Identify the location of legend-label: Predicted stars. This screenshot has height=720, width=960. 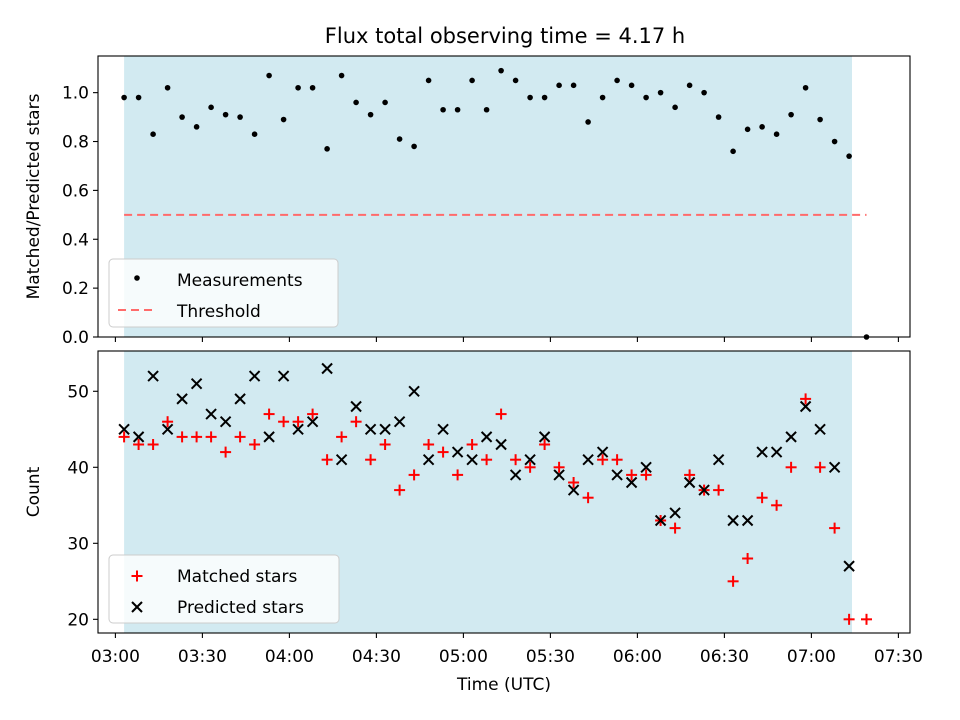
(240, 608).